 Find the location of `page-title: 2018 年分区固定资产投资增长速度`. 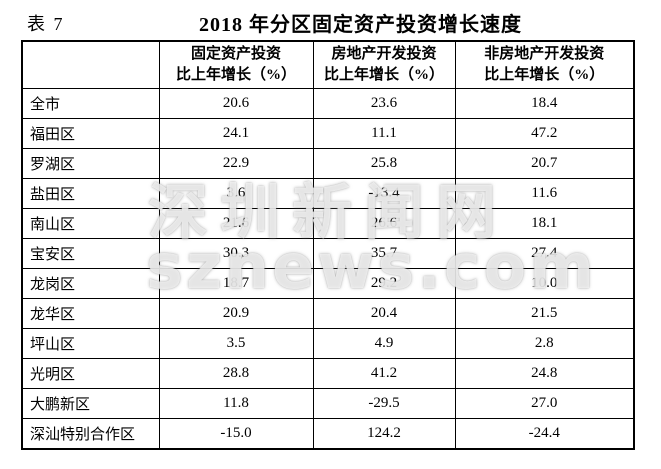

page-title: 2018 年分区固定资产投资增长速度 is located at coordinates (360, 25).